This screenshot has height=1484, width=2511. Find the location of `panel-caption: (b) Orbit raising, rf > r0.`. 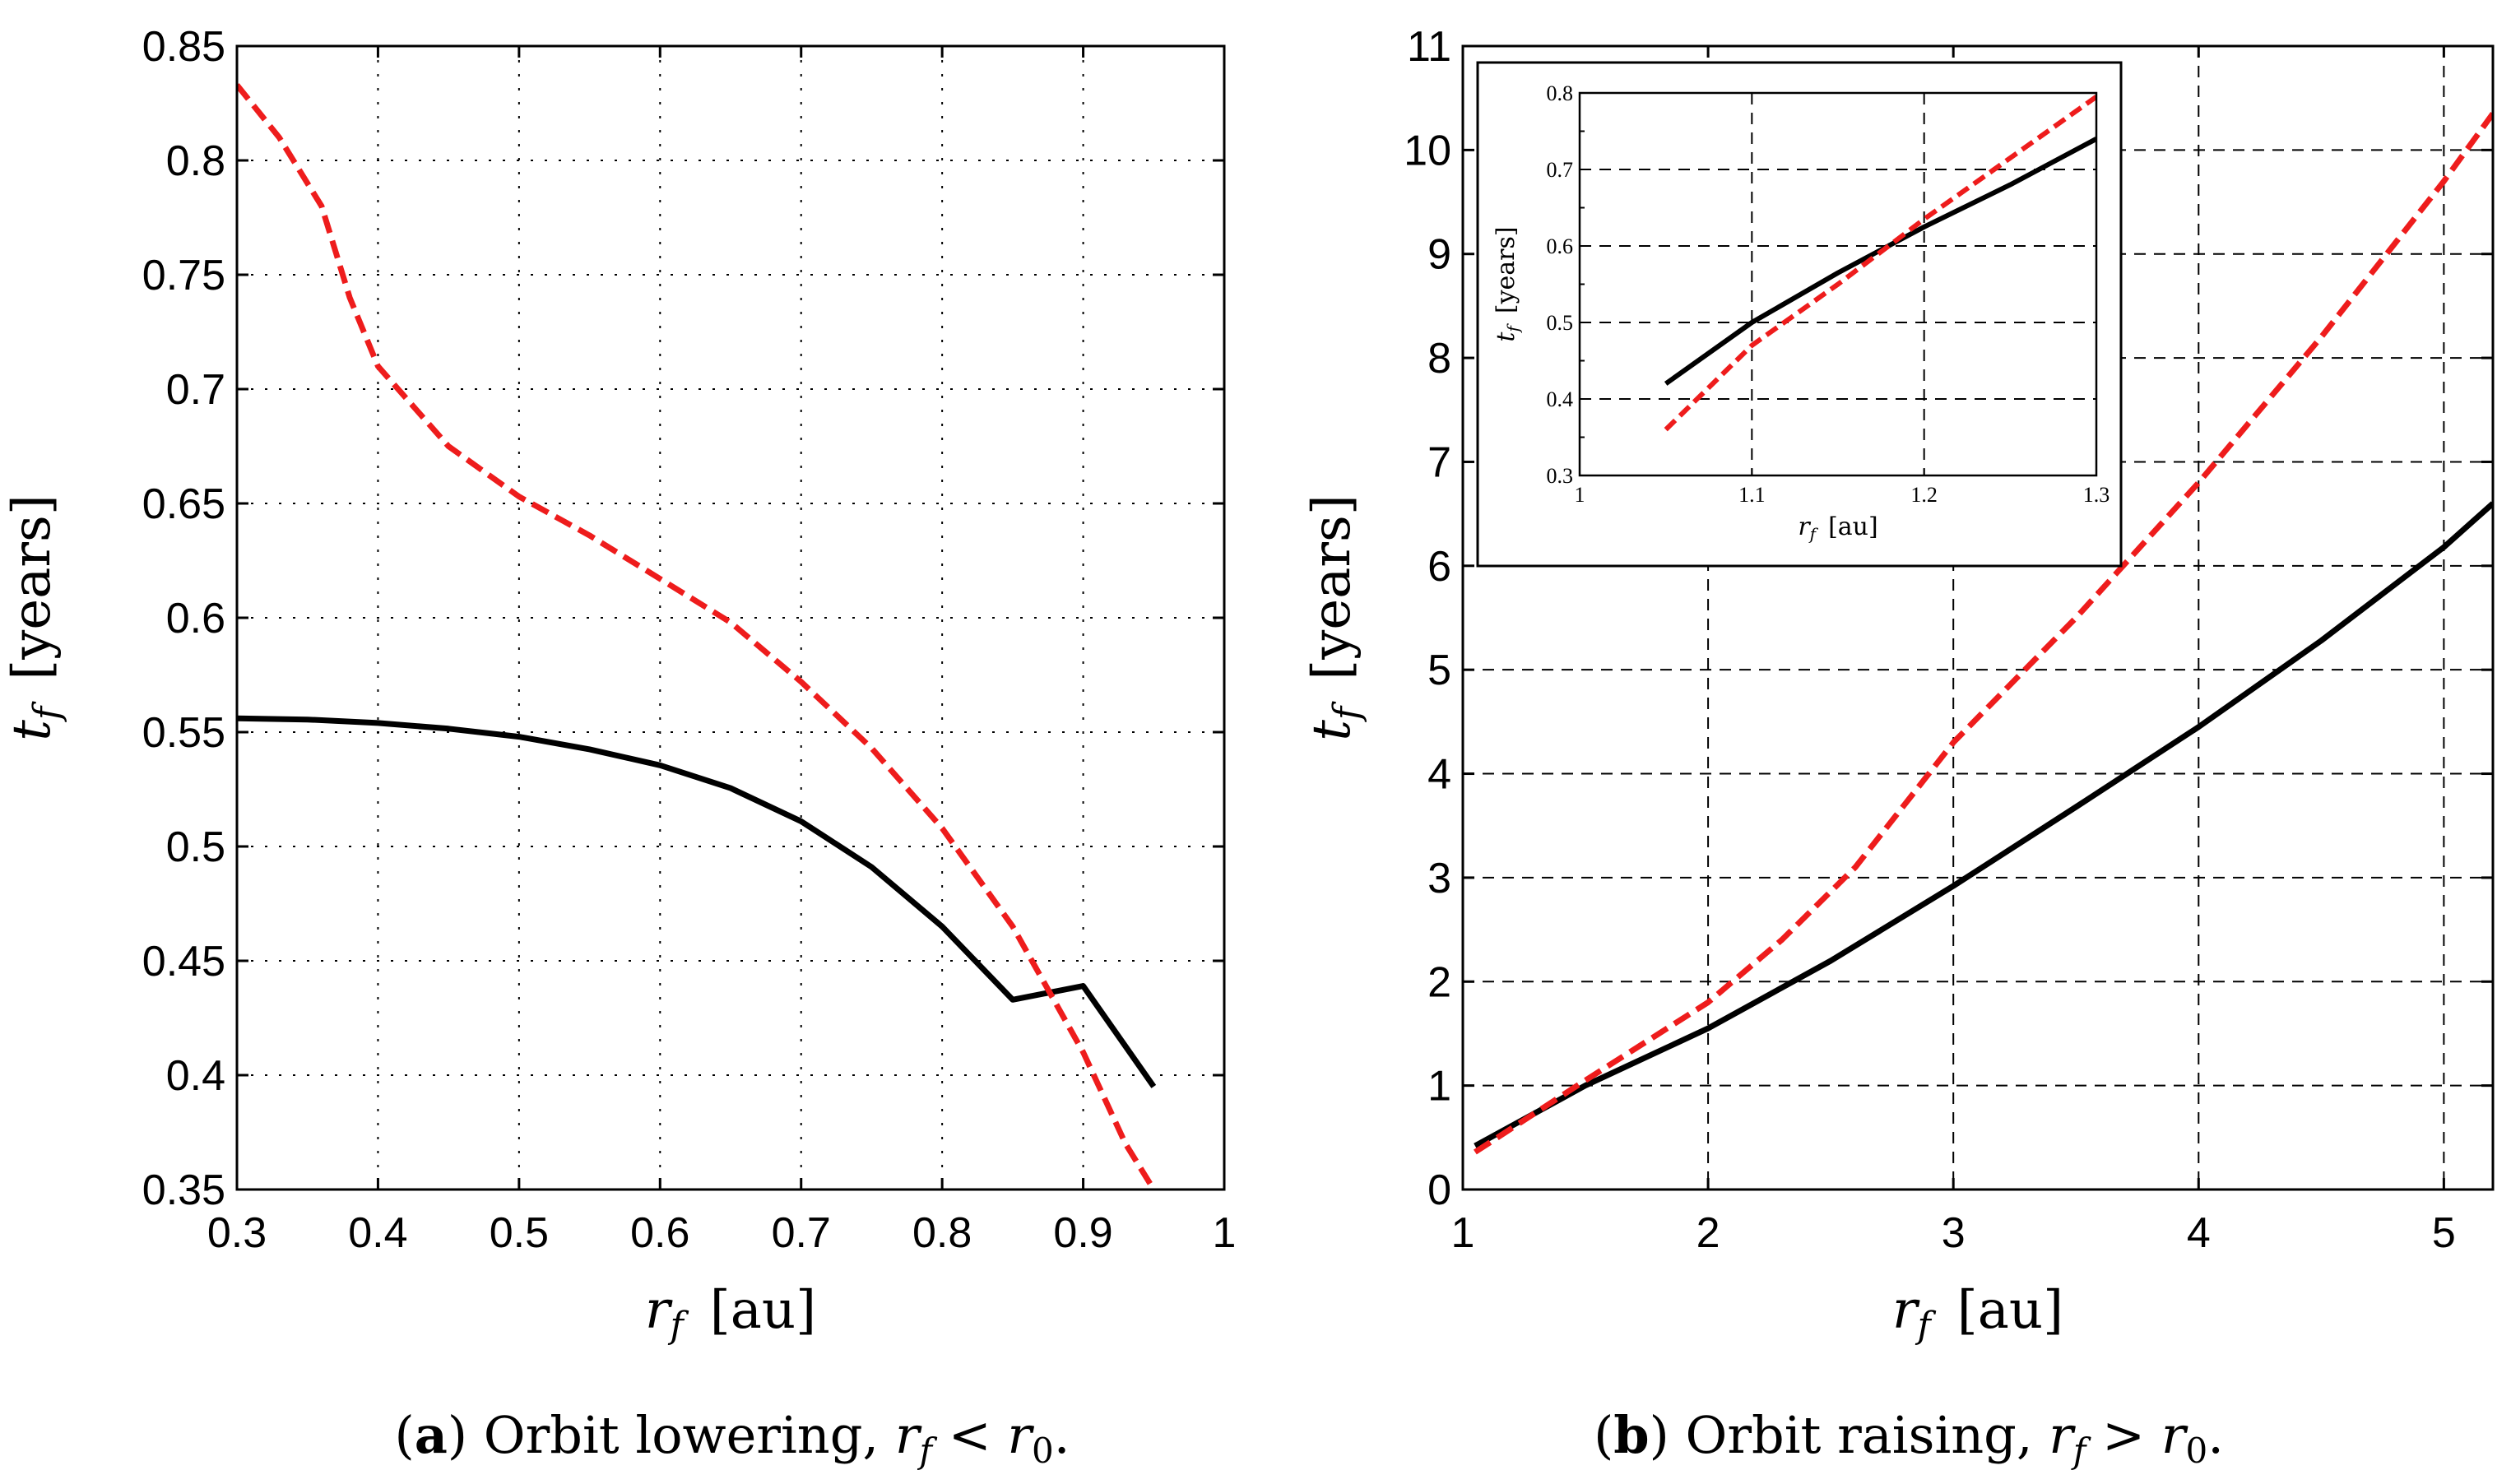

panel-caption: (b) Orbit raising, rf > r0. is located at coordinates (1909, 1438).